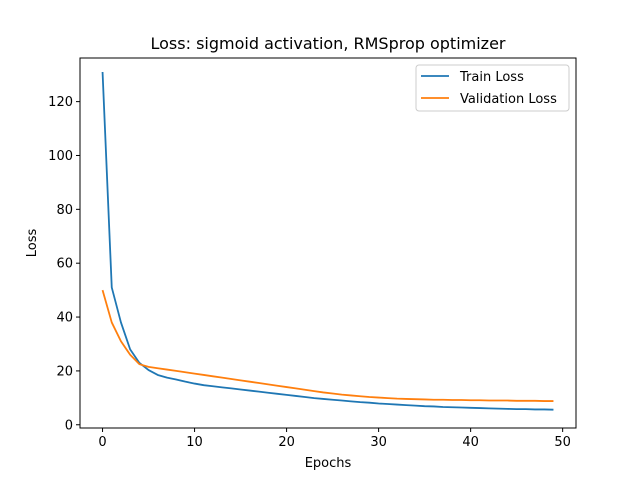 The image size is (640, 480). What do you see at coordinates (328, 463) in the screenshot?
I see `x-axis-label: Epochs` at bounding box center [328, 463].